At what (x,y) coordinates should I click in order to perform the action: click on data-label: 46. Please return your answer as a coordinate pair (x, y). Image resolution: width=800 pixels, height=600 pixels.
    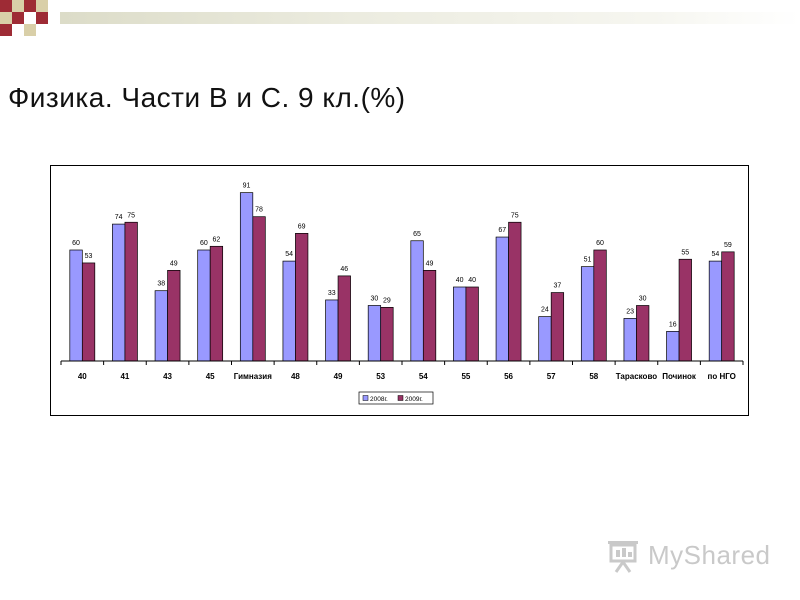
    Looking at the image, I should click on (344, 269).